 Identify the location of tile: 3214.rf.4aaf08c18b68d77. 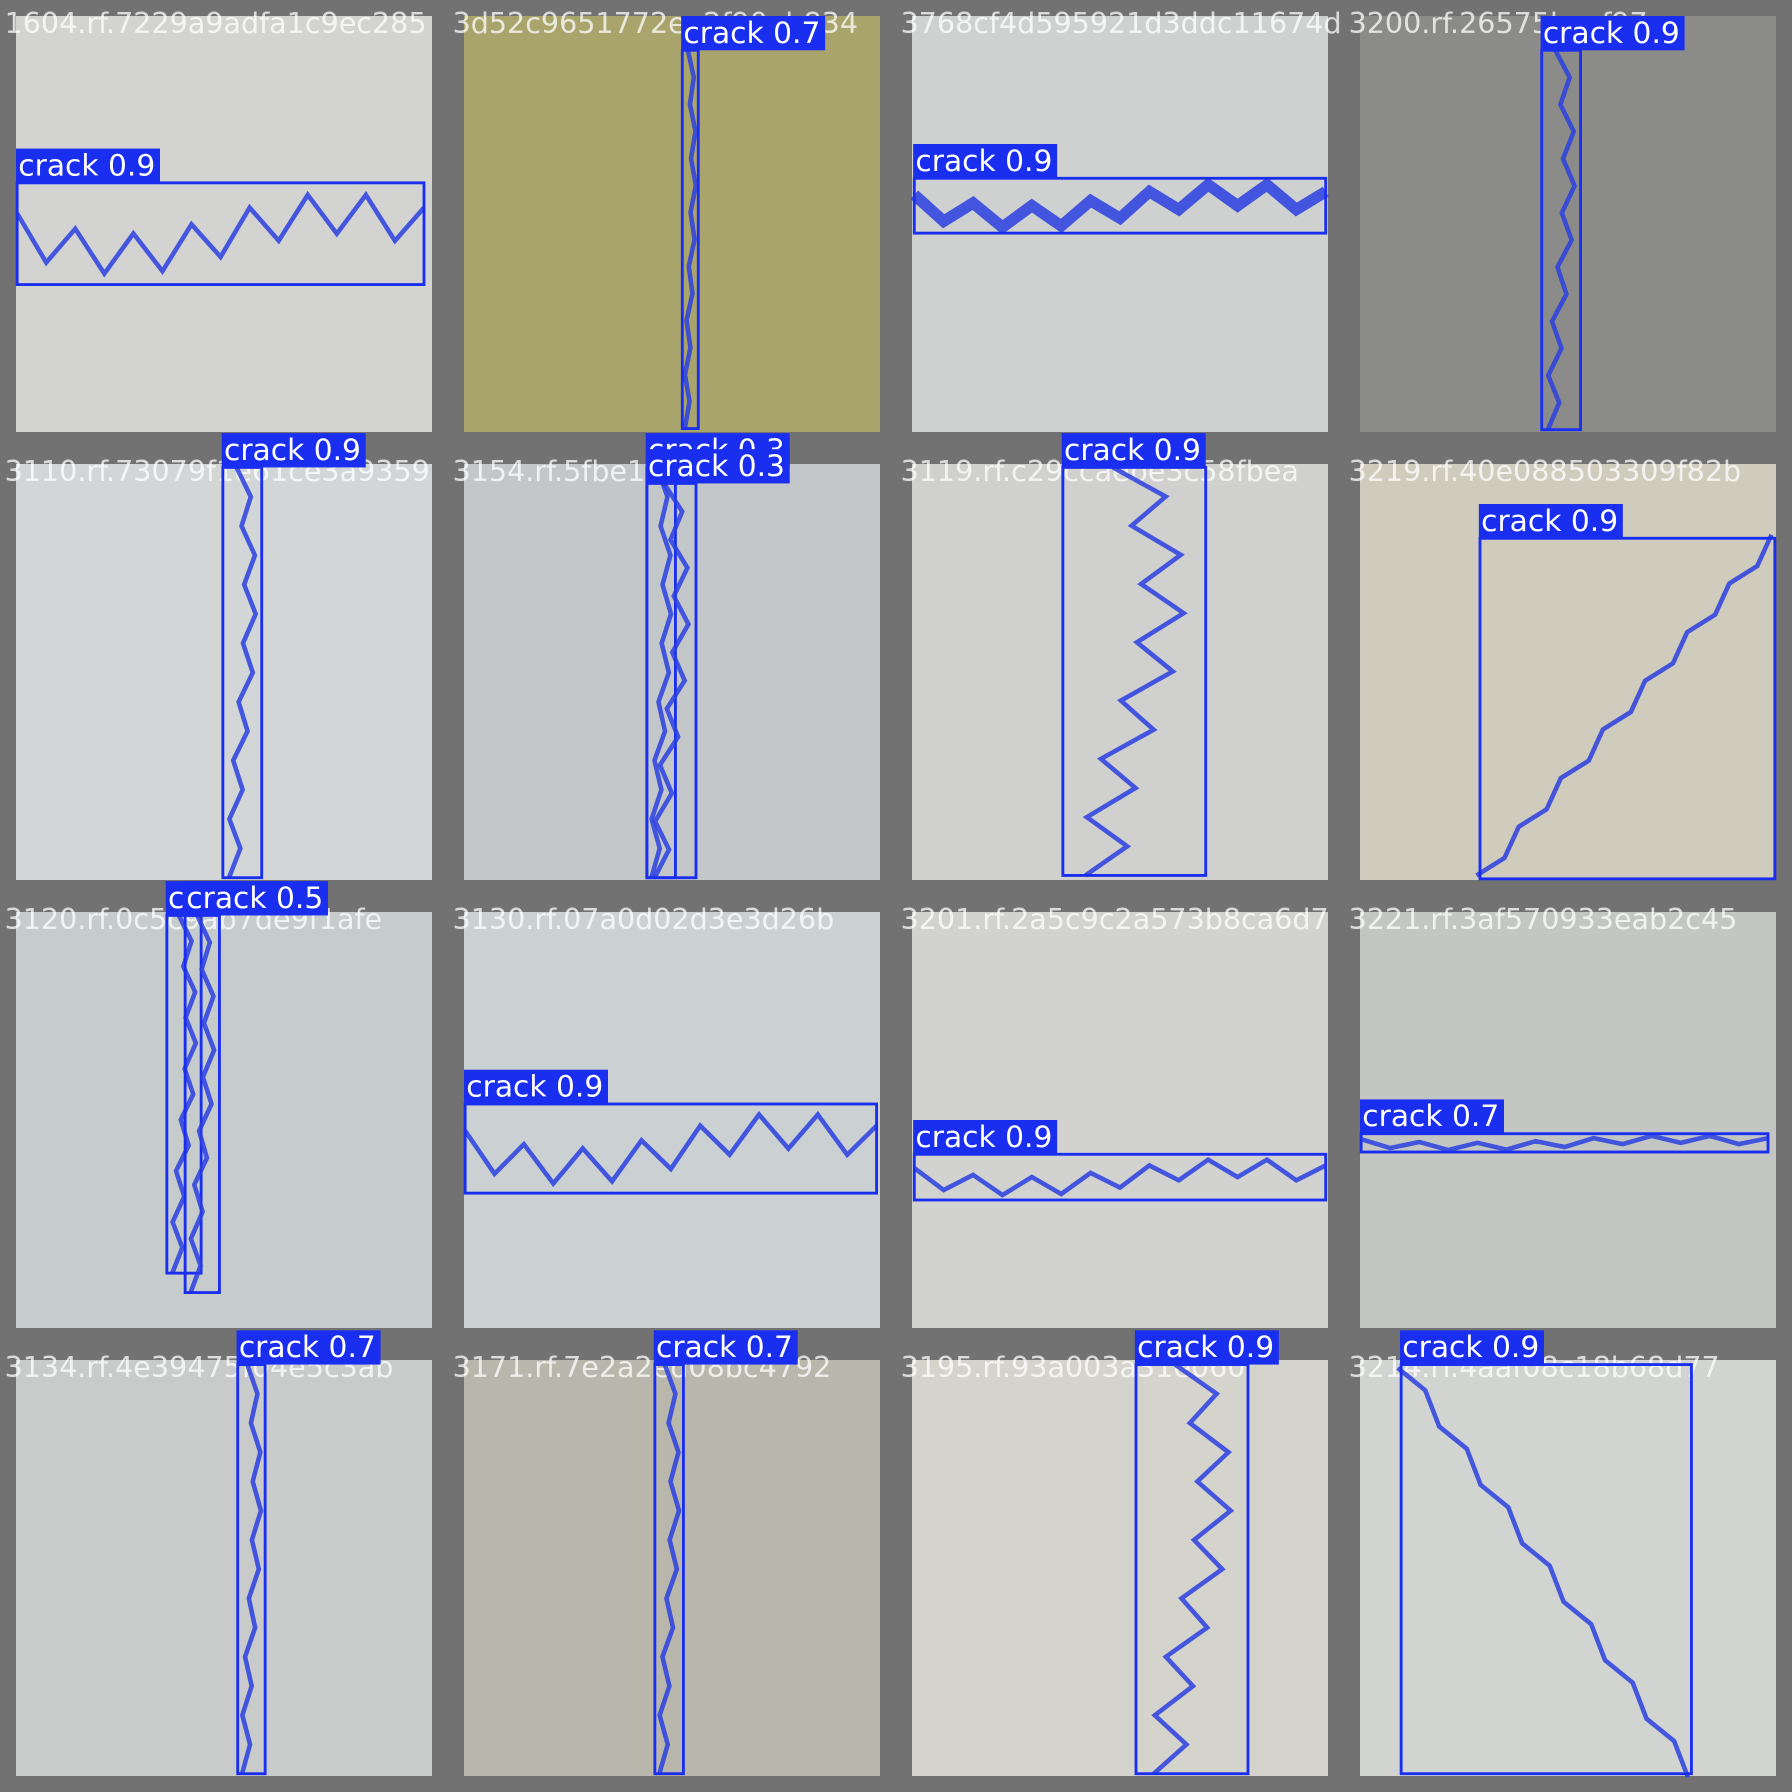
(1562, 1563).